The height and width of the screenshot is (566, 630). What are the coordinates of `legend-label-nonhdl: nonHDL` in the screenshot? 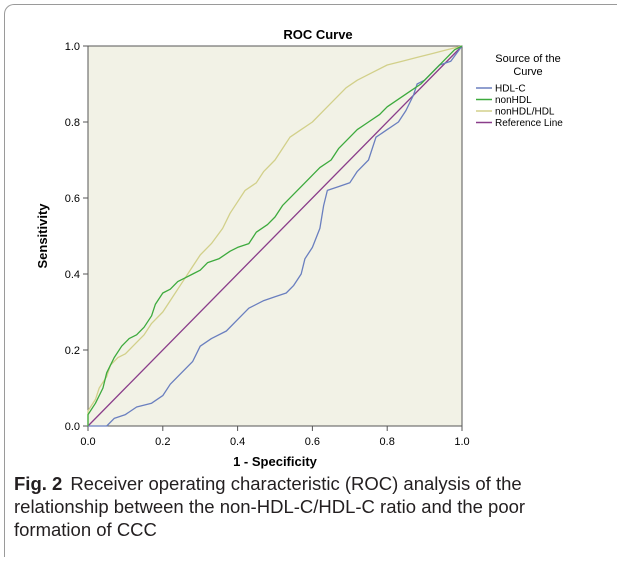 It's located at (513, 100).